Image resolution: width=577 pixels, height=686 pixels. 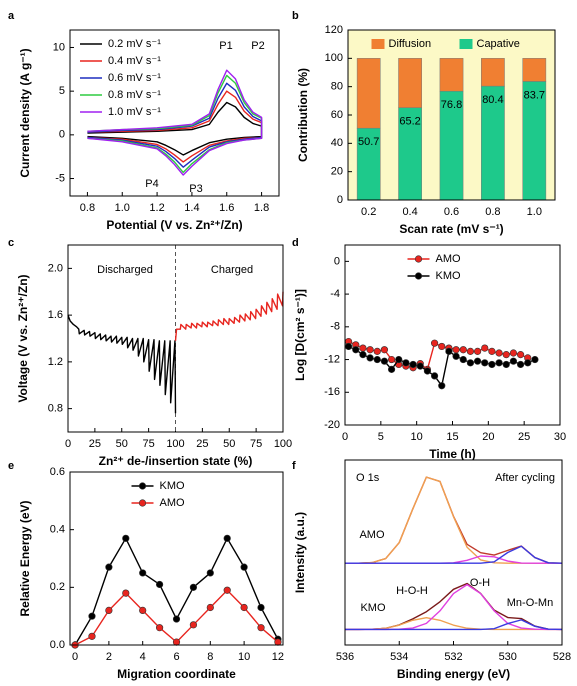 What do you see at coordinates (399, 657) in the screenshot?
I see `x-tick-label: 534` at bounding box center [399, 657].